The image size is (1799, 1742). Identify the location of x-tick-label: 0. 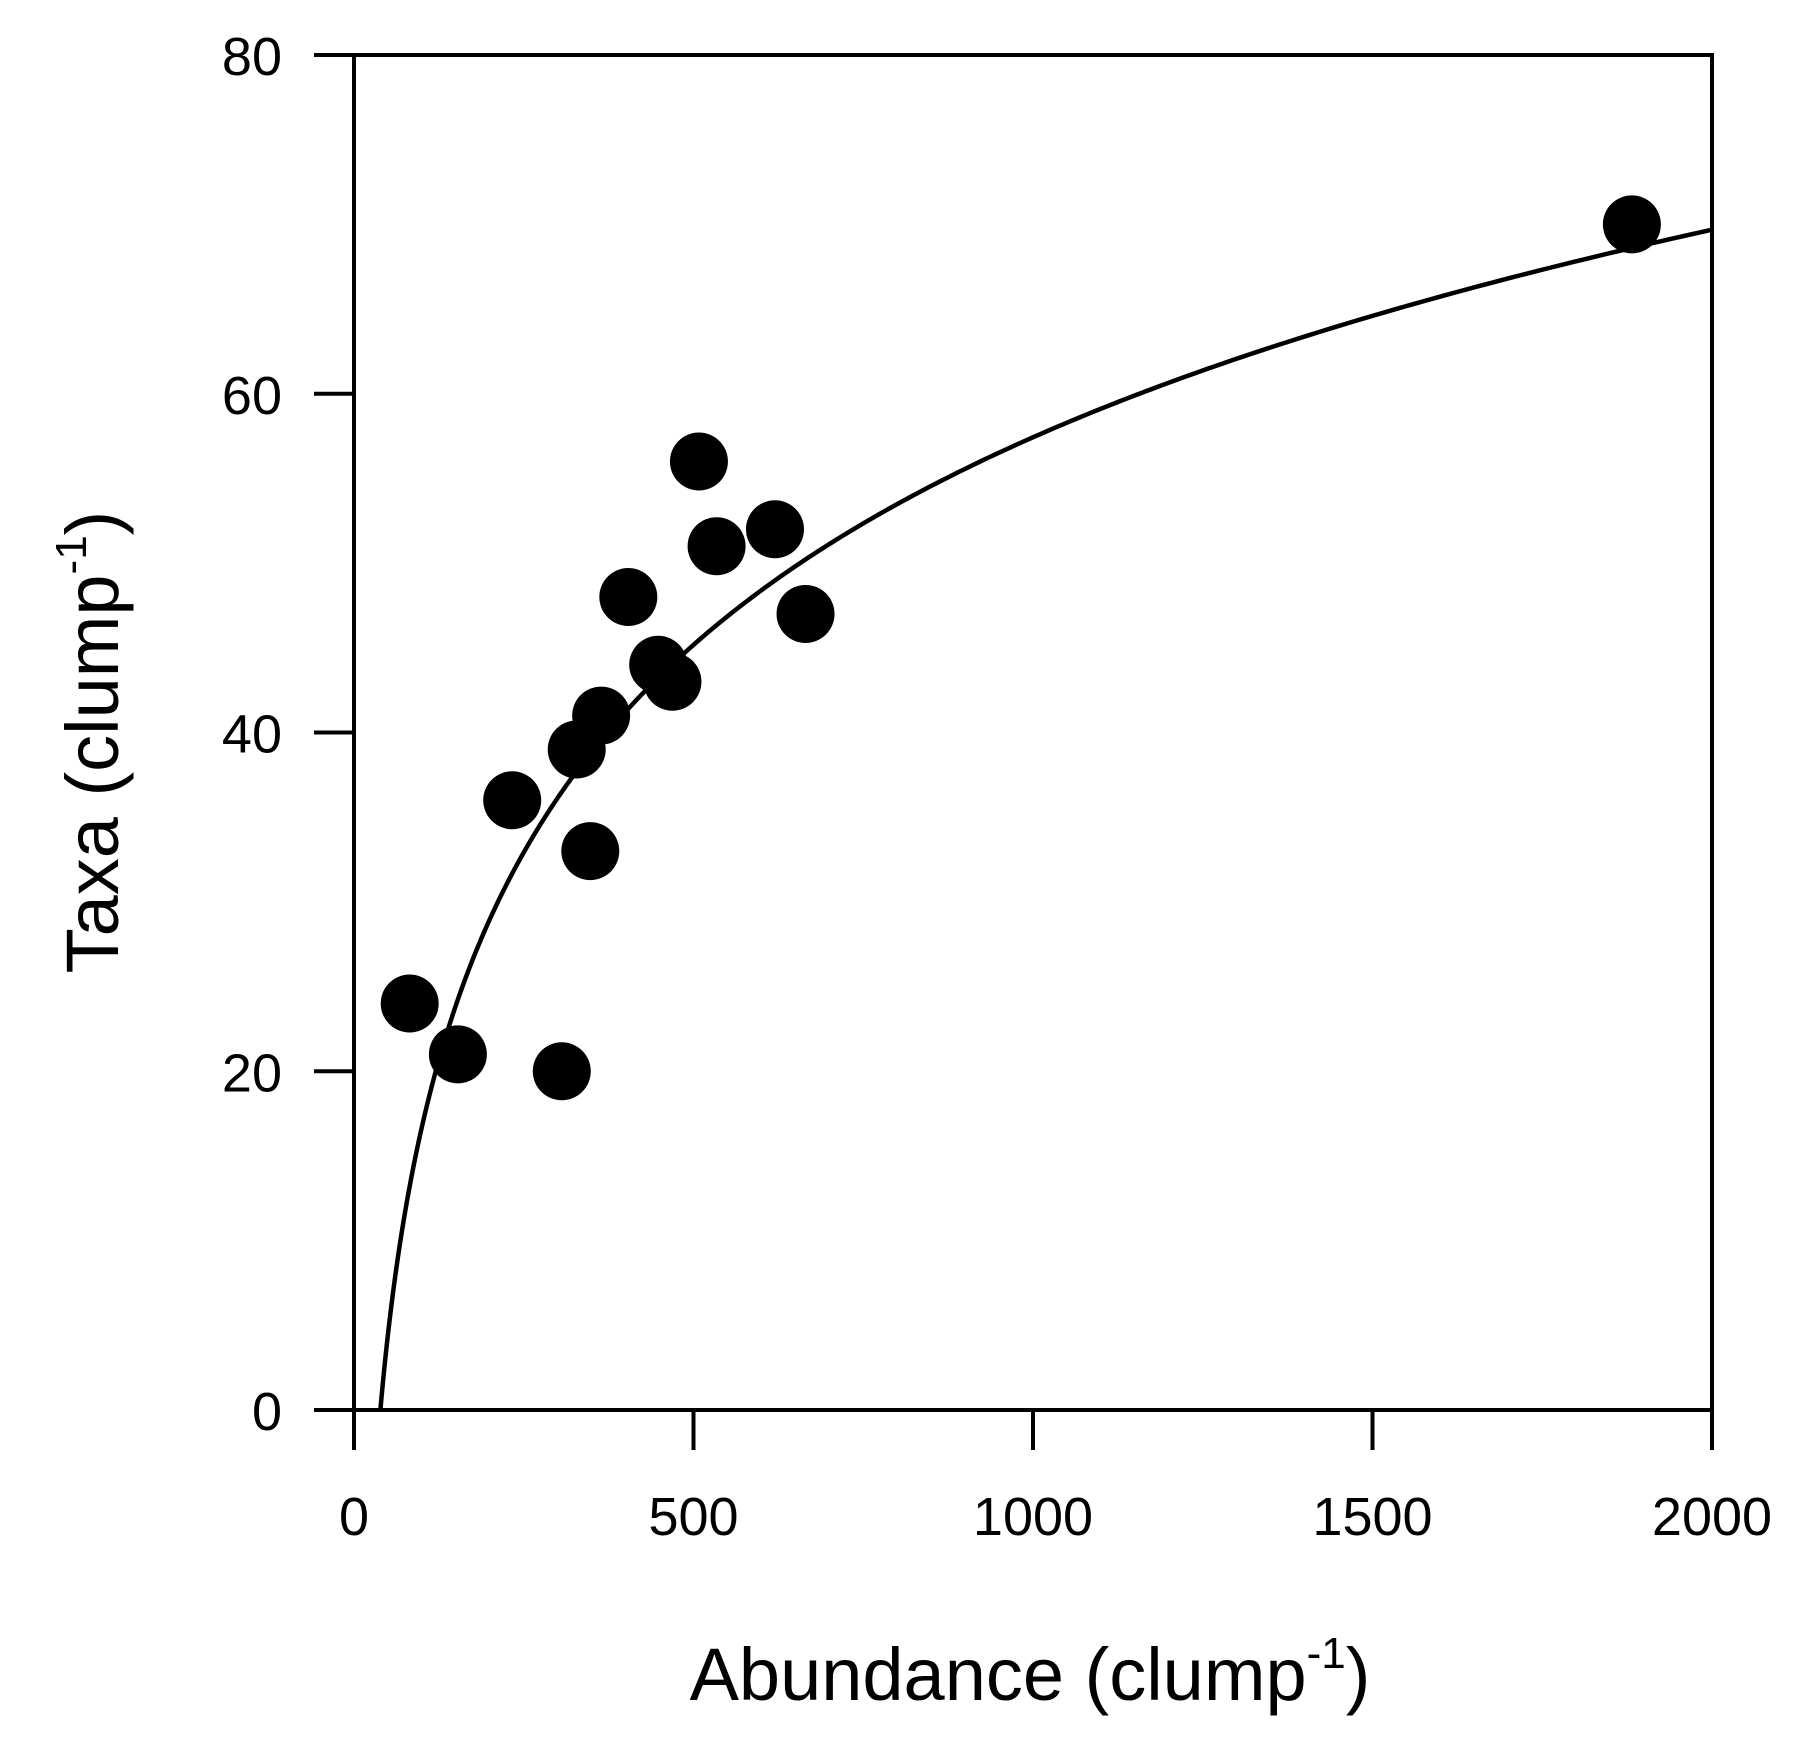
(354, 1517).